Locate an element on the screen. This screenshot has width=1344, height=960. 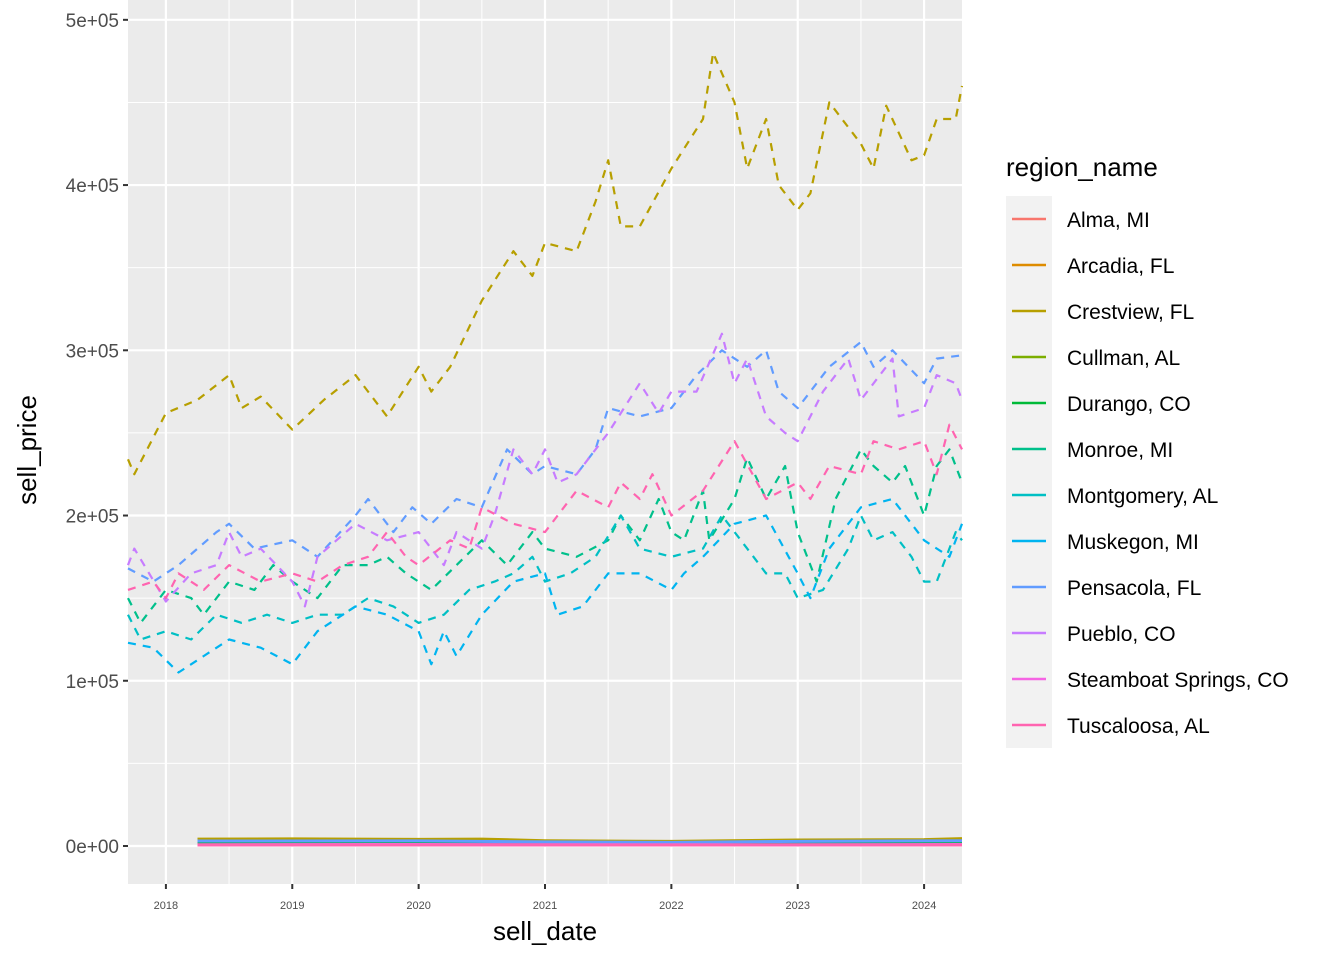
y-tick-label: 2e+05 is located at coordinates (92, 517).